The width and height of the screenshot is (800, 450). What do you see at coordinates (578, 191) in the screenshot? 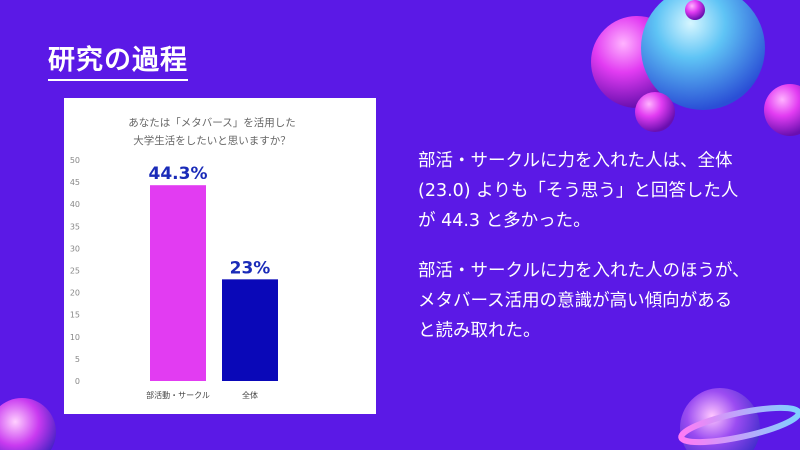
I see `paragraph-1-line-2: (23.0) よりも「そう思う」と回答した人` at bounding box center [578, 191].